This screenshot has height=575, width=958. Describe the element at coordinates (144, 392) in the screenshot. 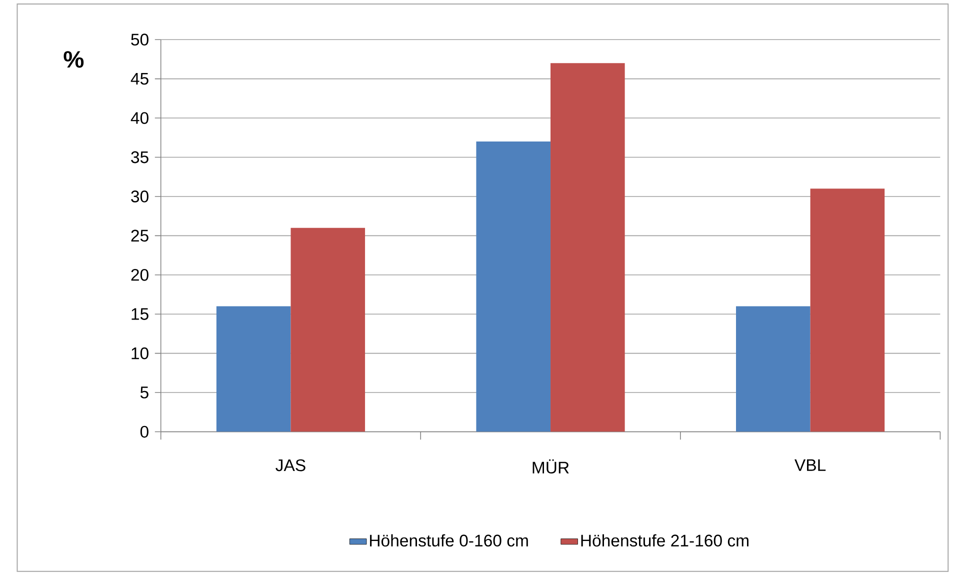

I see `y-tick-label: 5` at that location.